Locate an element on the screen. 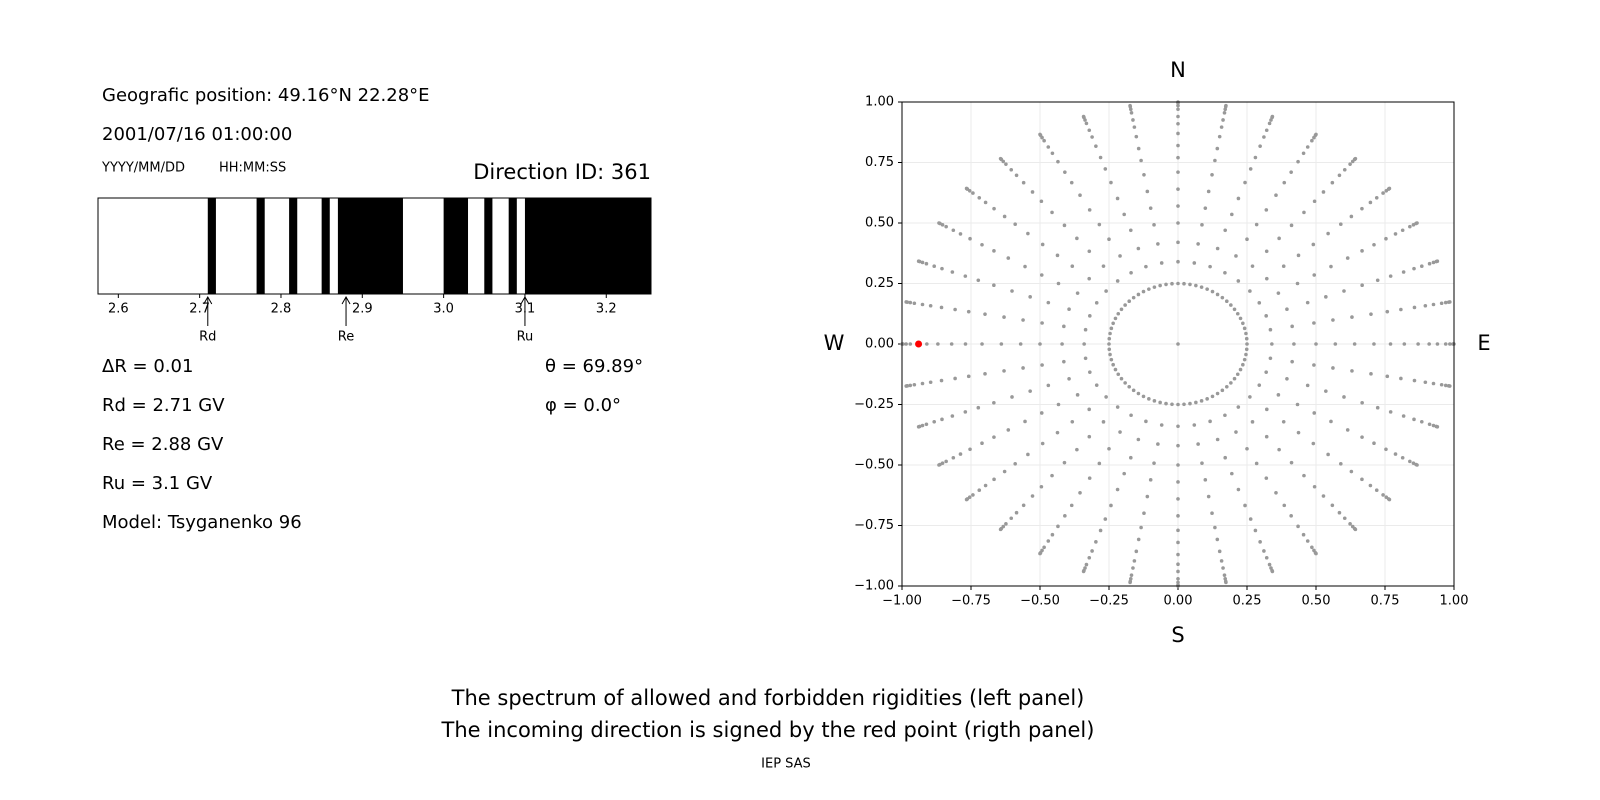  footer: IEP SAS is located at coordinates (786, 764).